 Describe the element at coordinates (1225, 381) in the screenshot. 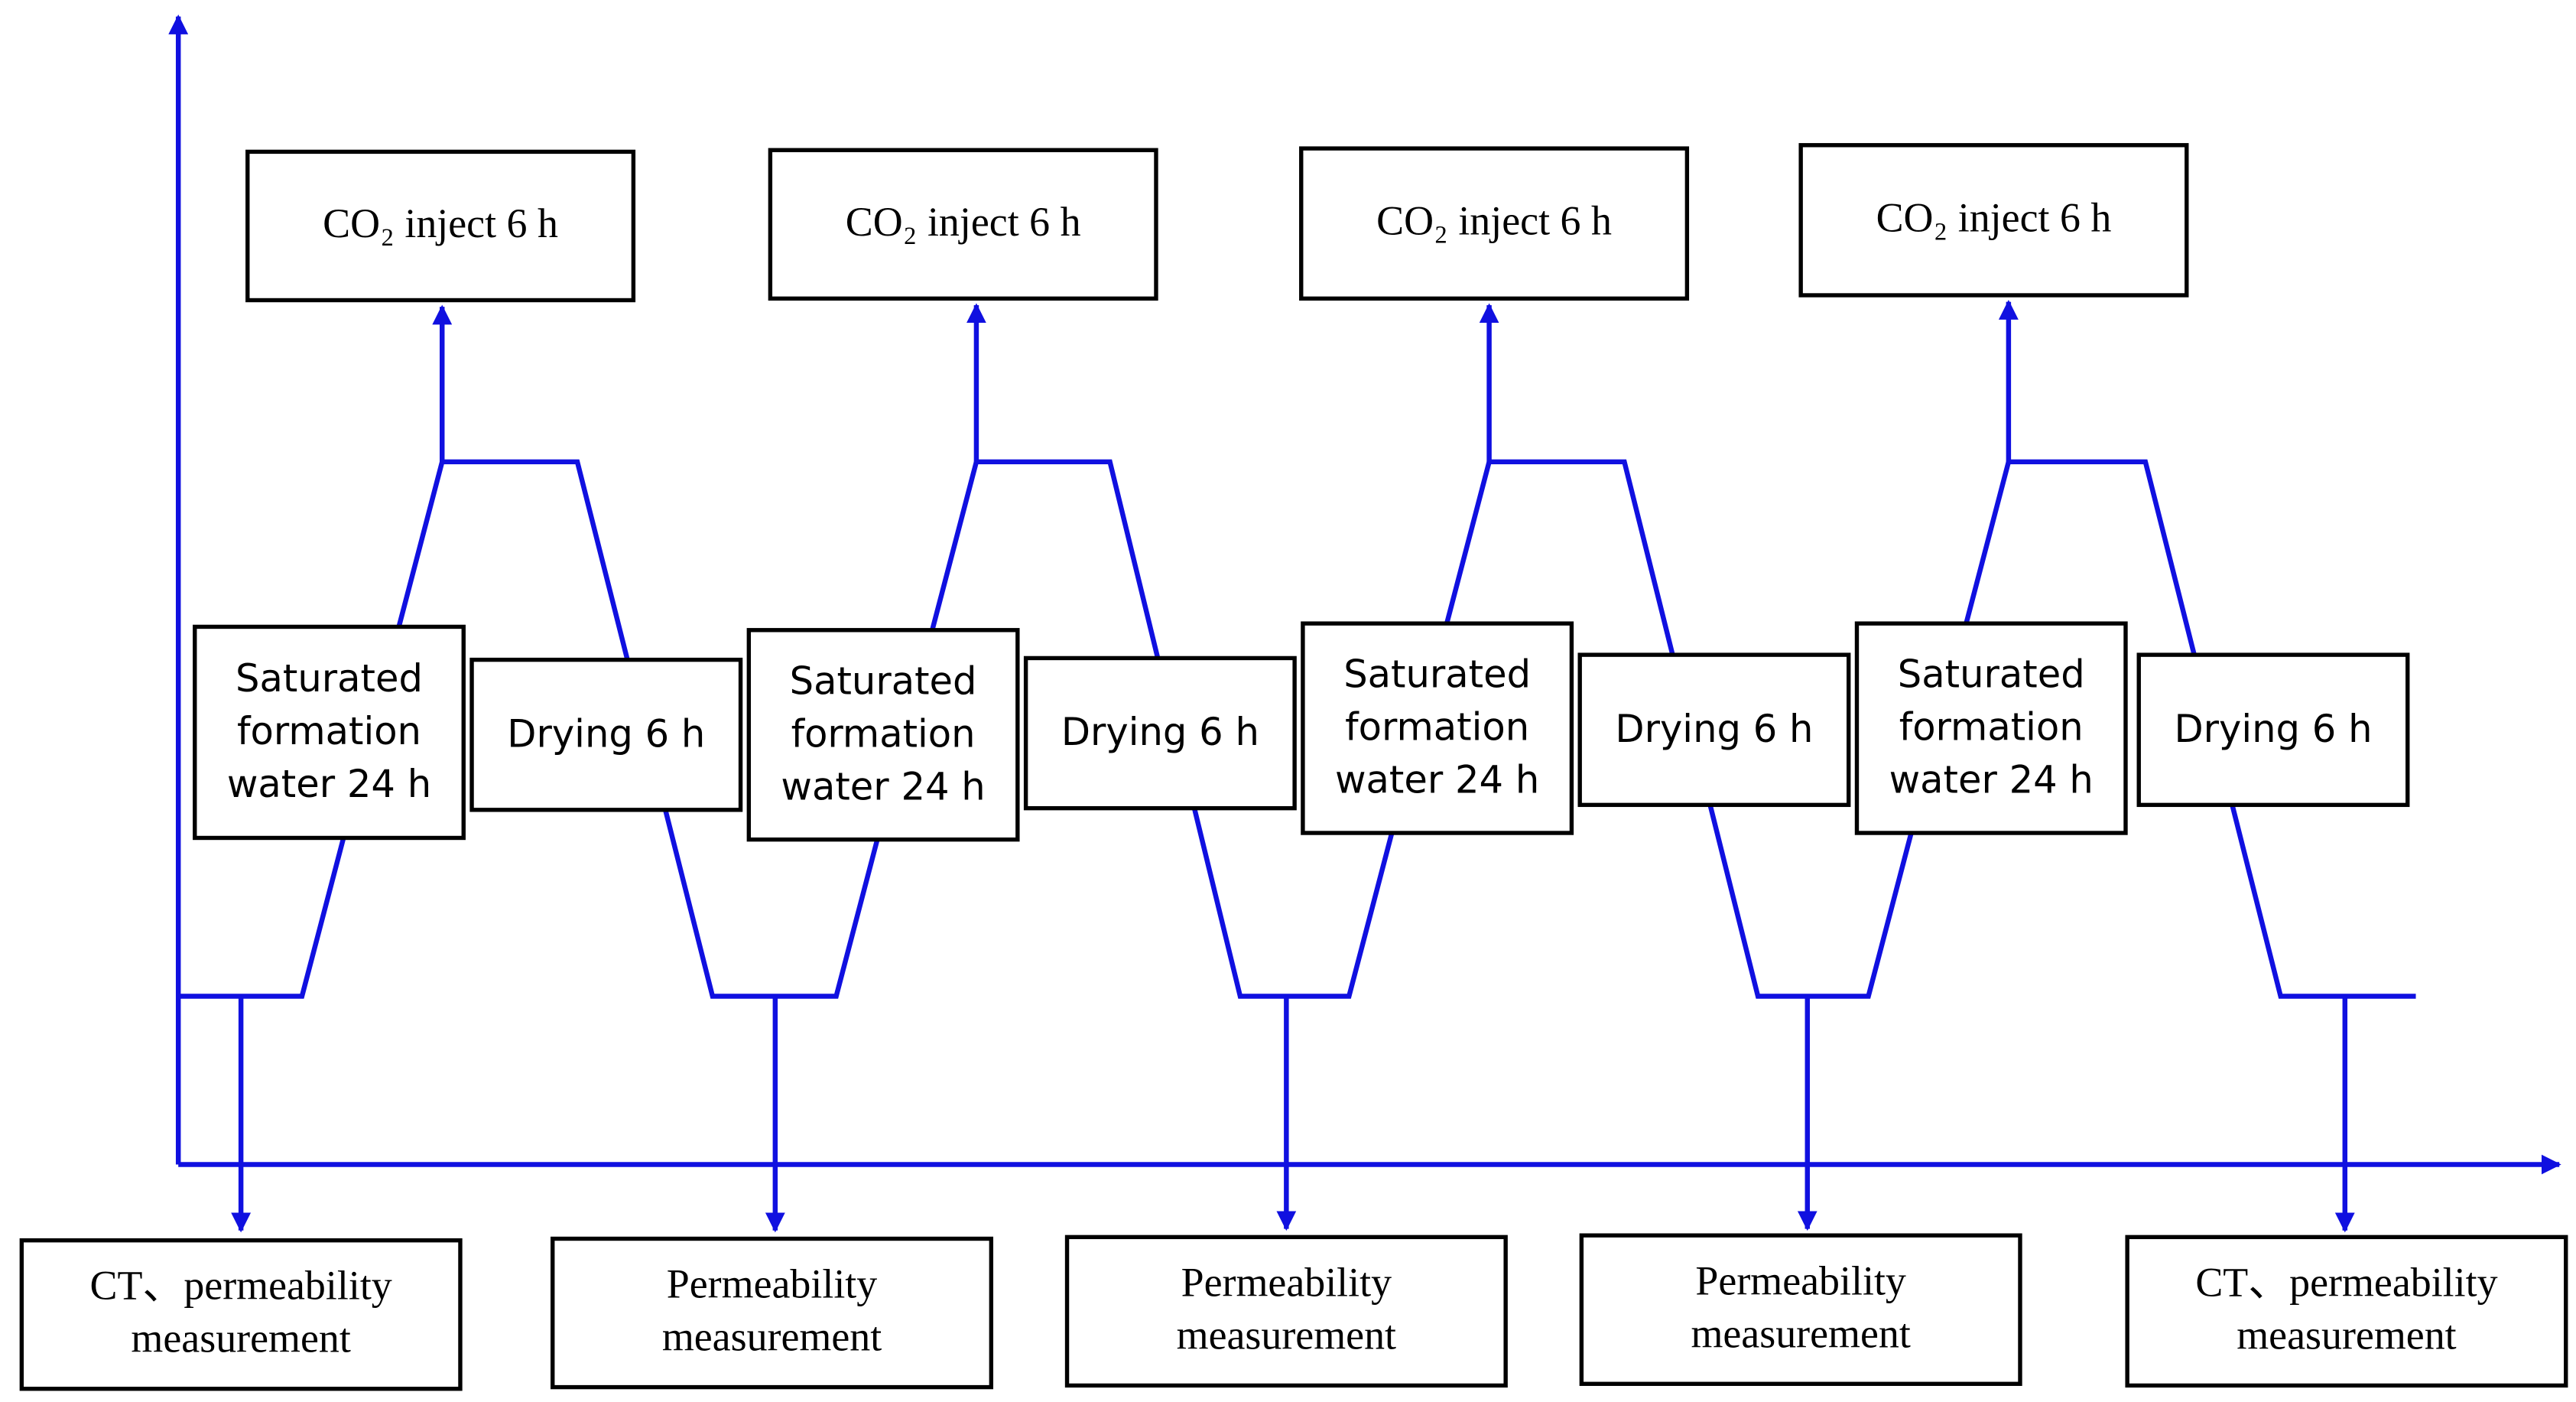

I see `up-arrows` at that location.